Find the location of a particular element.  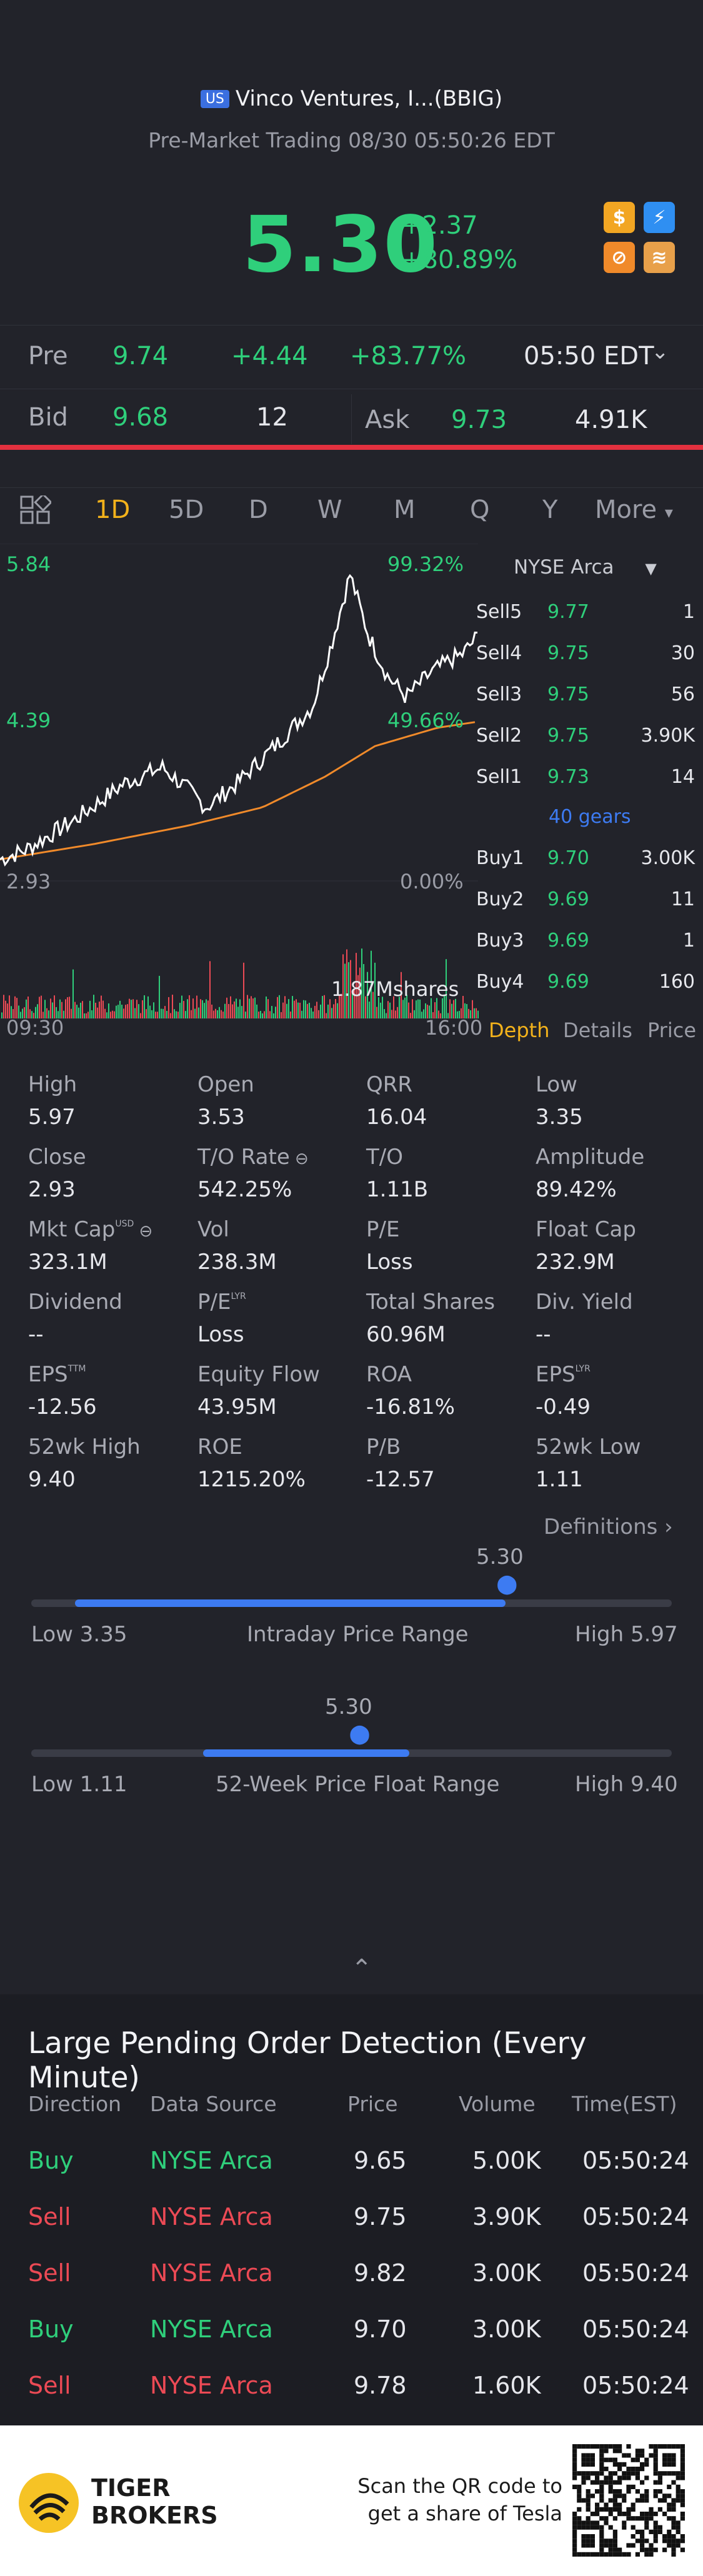

brand-name-bottom: BROKERS is located at coordinates (154, 2515).